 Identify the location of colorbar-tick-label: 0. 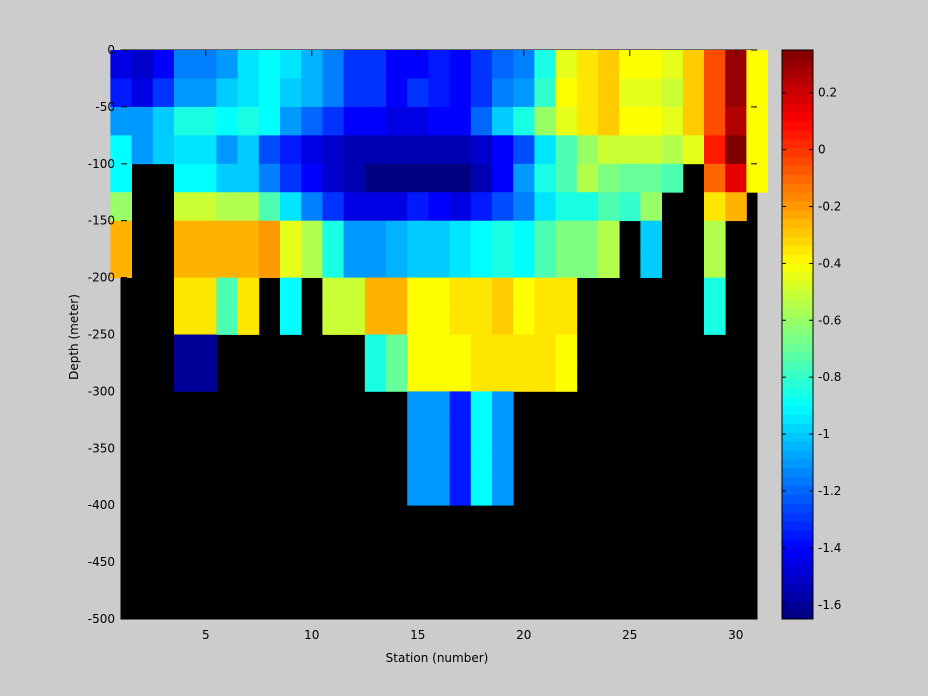
(822, 150).